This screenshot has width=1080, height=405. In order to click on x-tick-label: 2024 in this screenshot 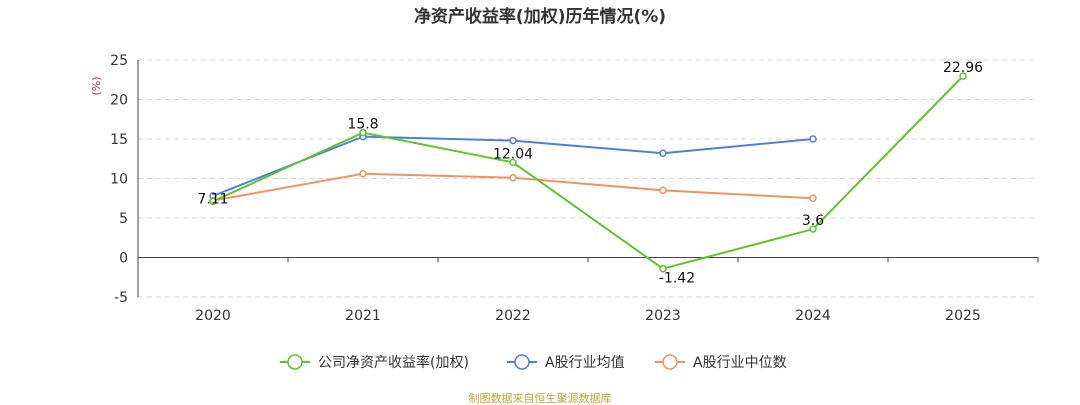, I will do `click(813, 316)`.